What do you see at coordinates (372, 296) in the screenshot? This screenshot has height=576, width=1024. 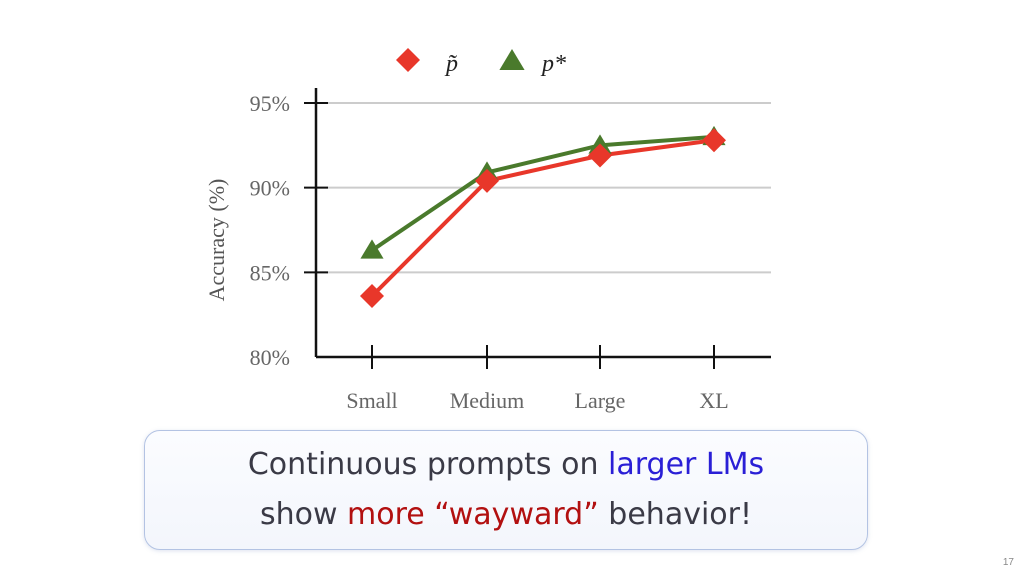 I see `point-p-tilde-small` at bounding box center [372, 296].